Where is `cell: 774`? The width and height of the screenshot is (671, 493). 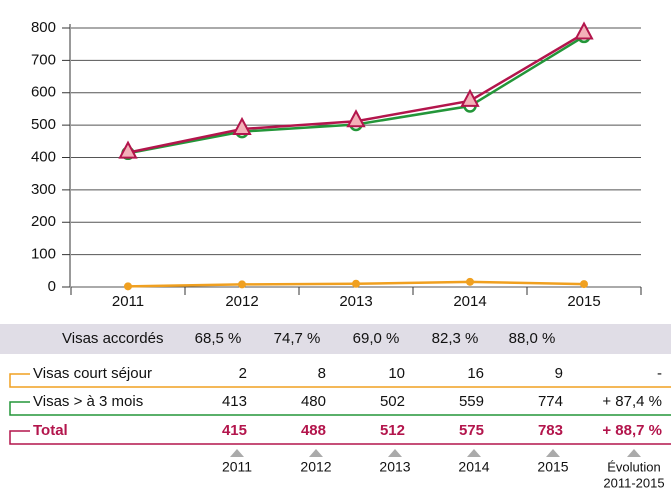 cell: 774 is located at coordinates (550, 401).